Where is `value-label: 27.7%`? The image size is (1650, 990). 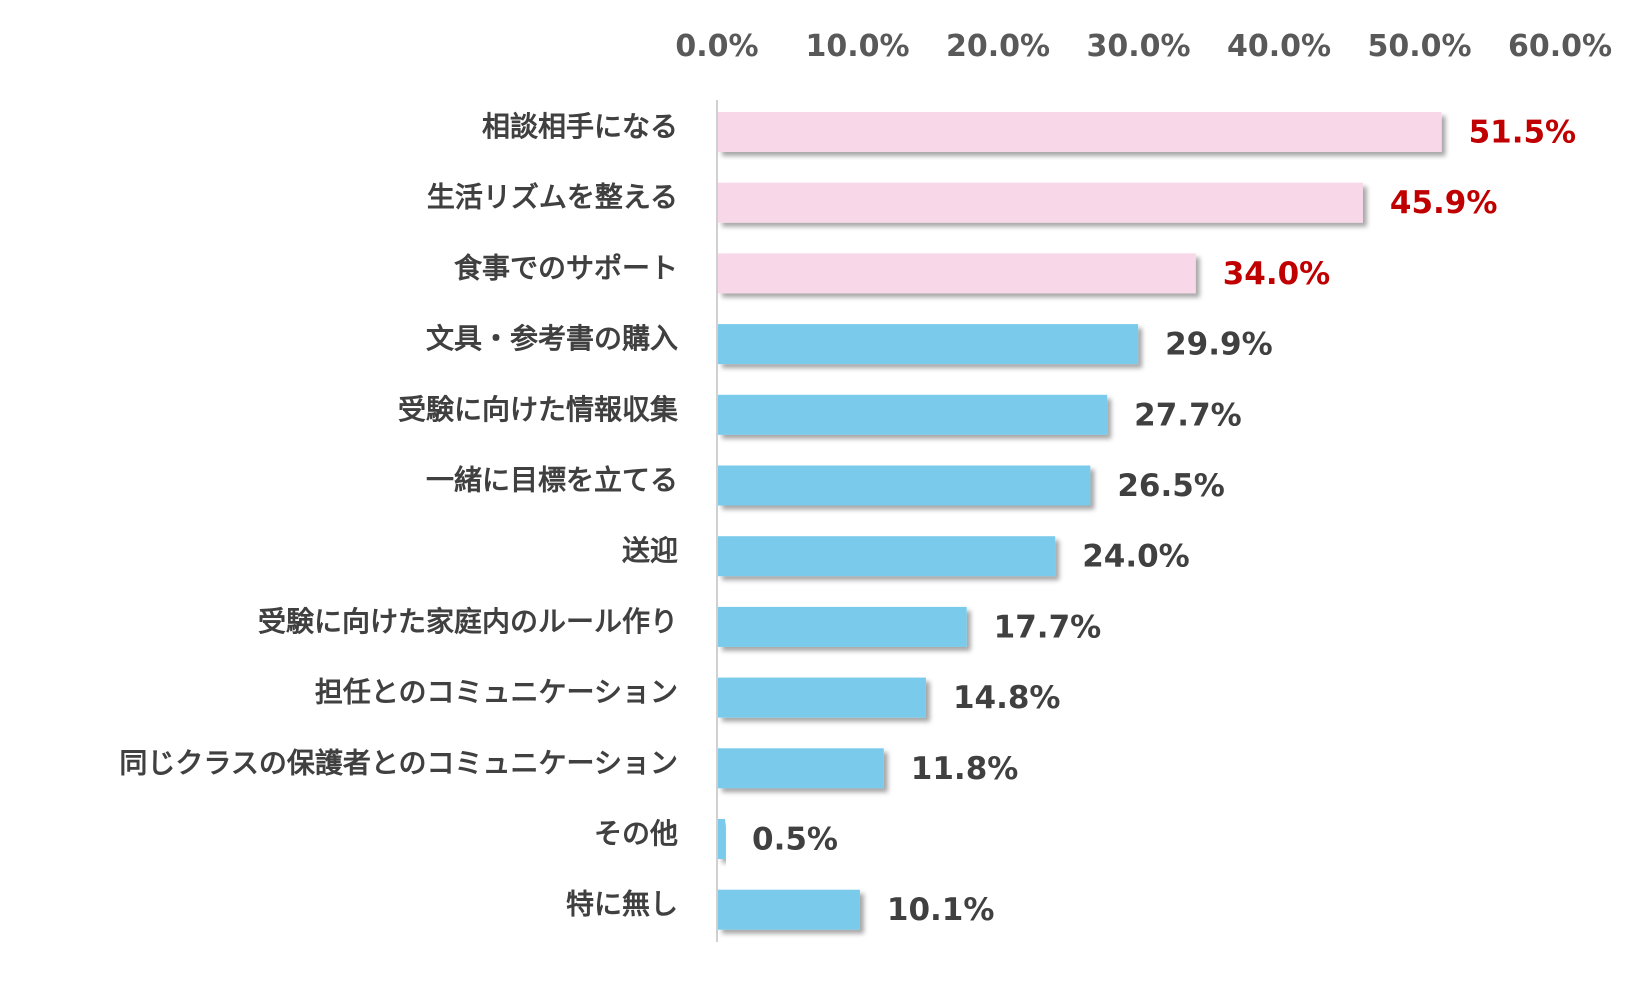 value-label: 27.7% is located at coordinates (1188, 415).